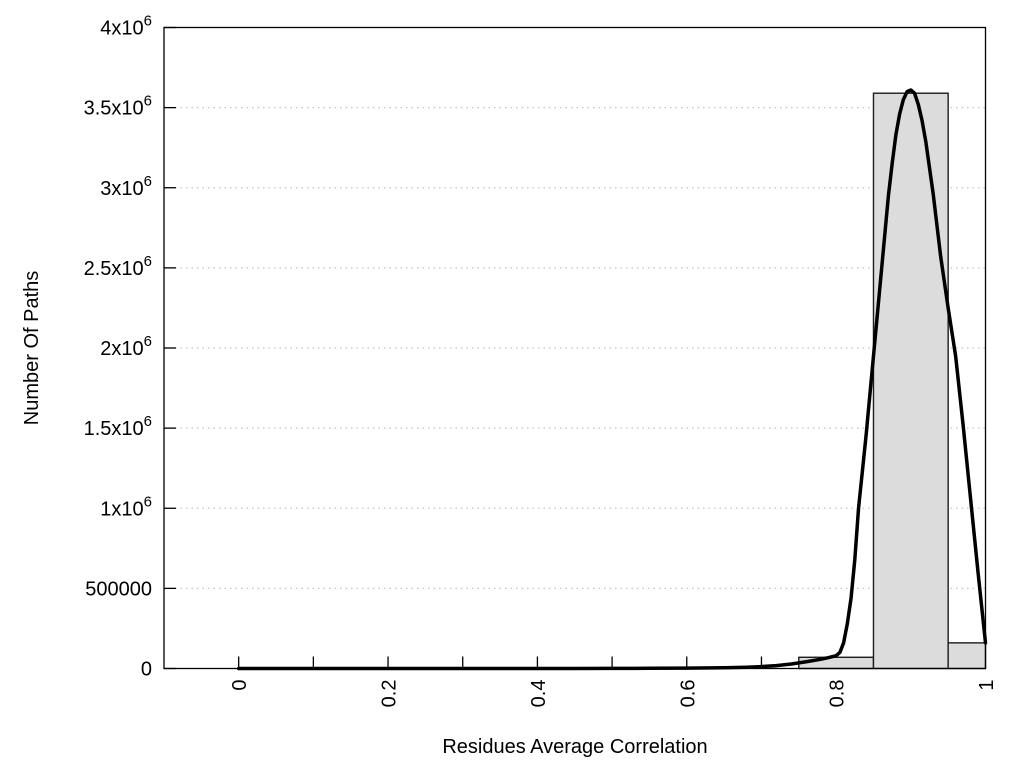 This screenshot has width=1024, height=768. What do you see at coordinates (987, 685) in the screenshot?
I see `x-tick-label: 1` at bounding box center [987, 685].